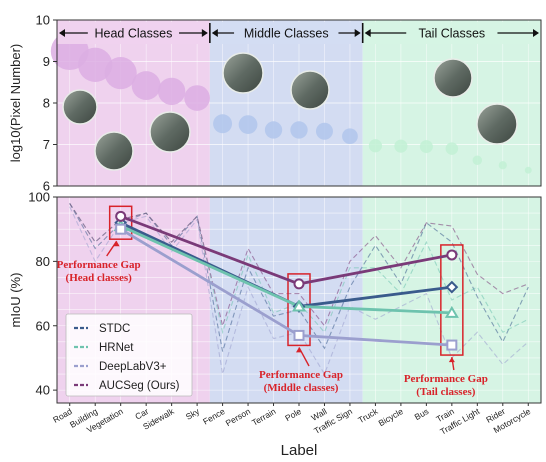  Describe the element at coordinates (193, 414) in the screenshot. I see `x-tick-label: Sky` at that location.